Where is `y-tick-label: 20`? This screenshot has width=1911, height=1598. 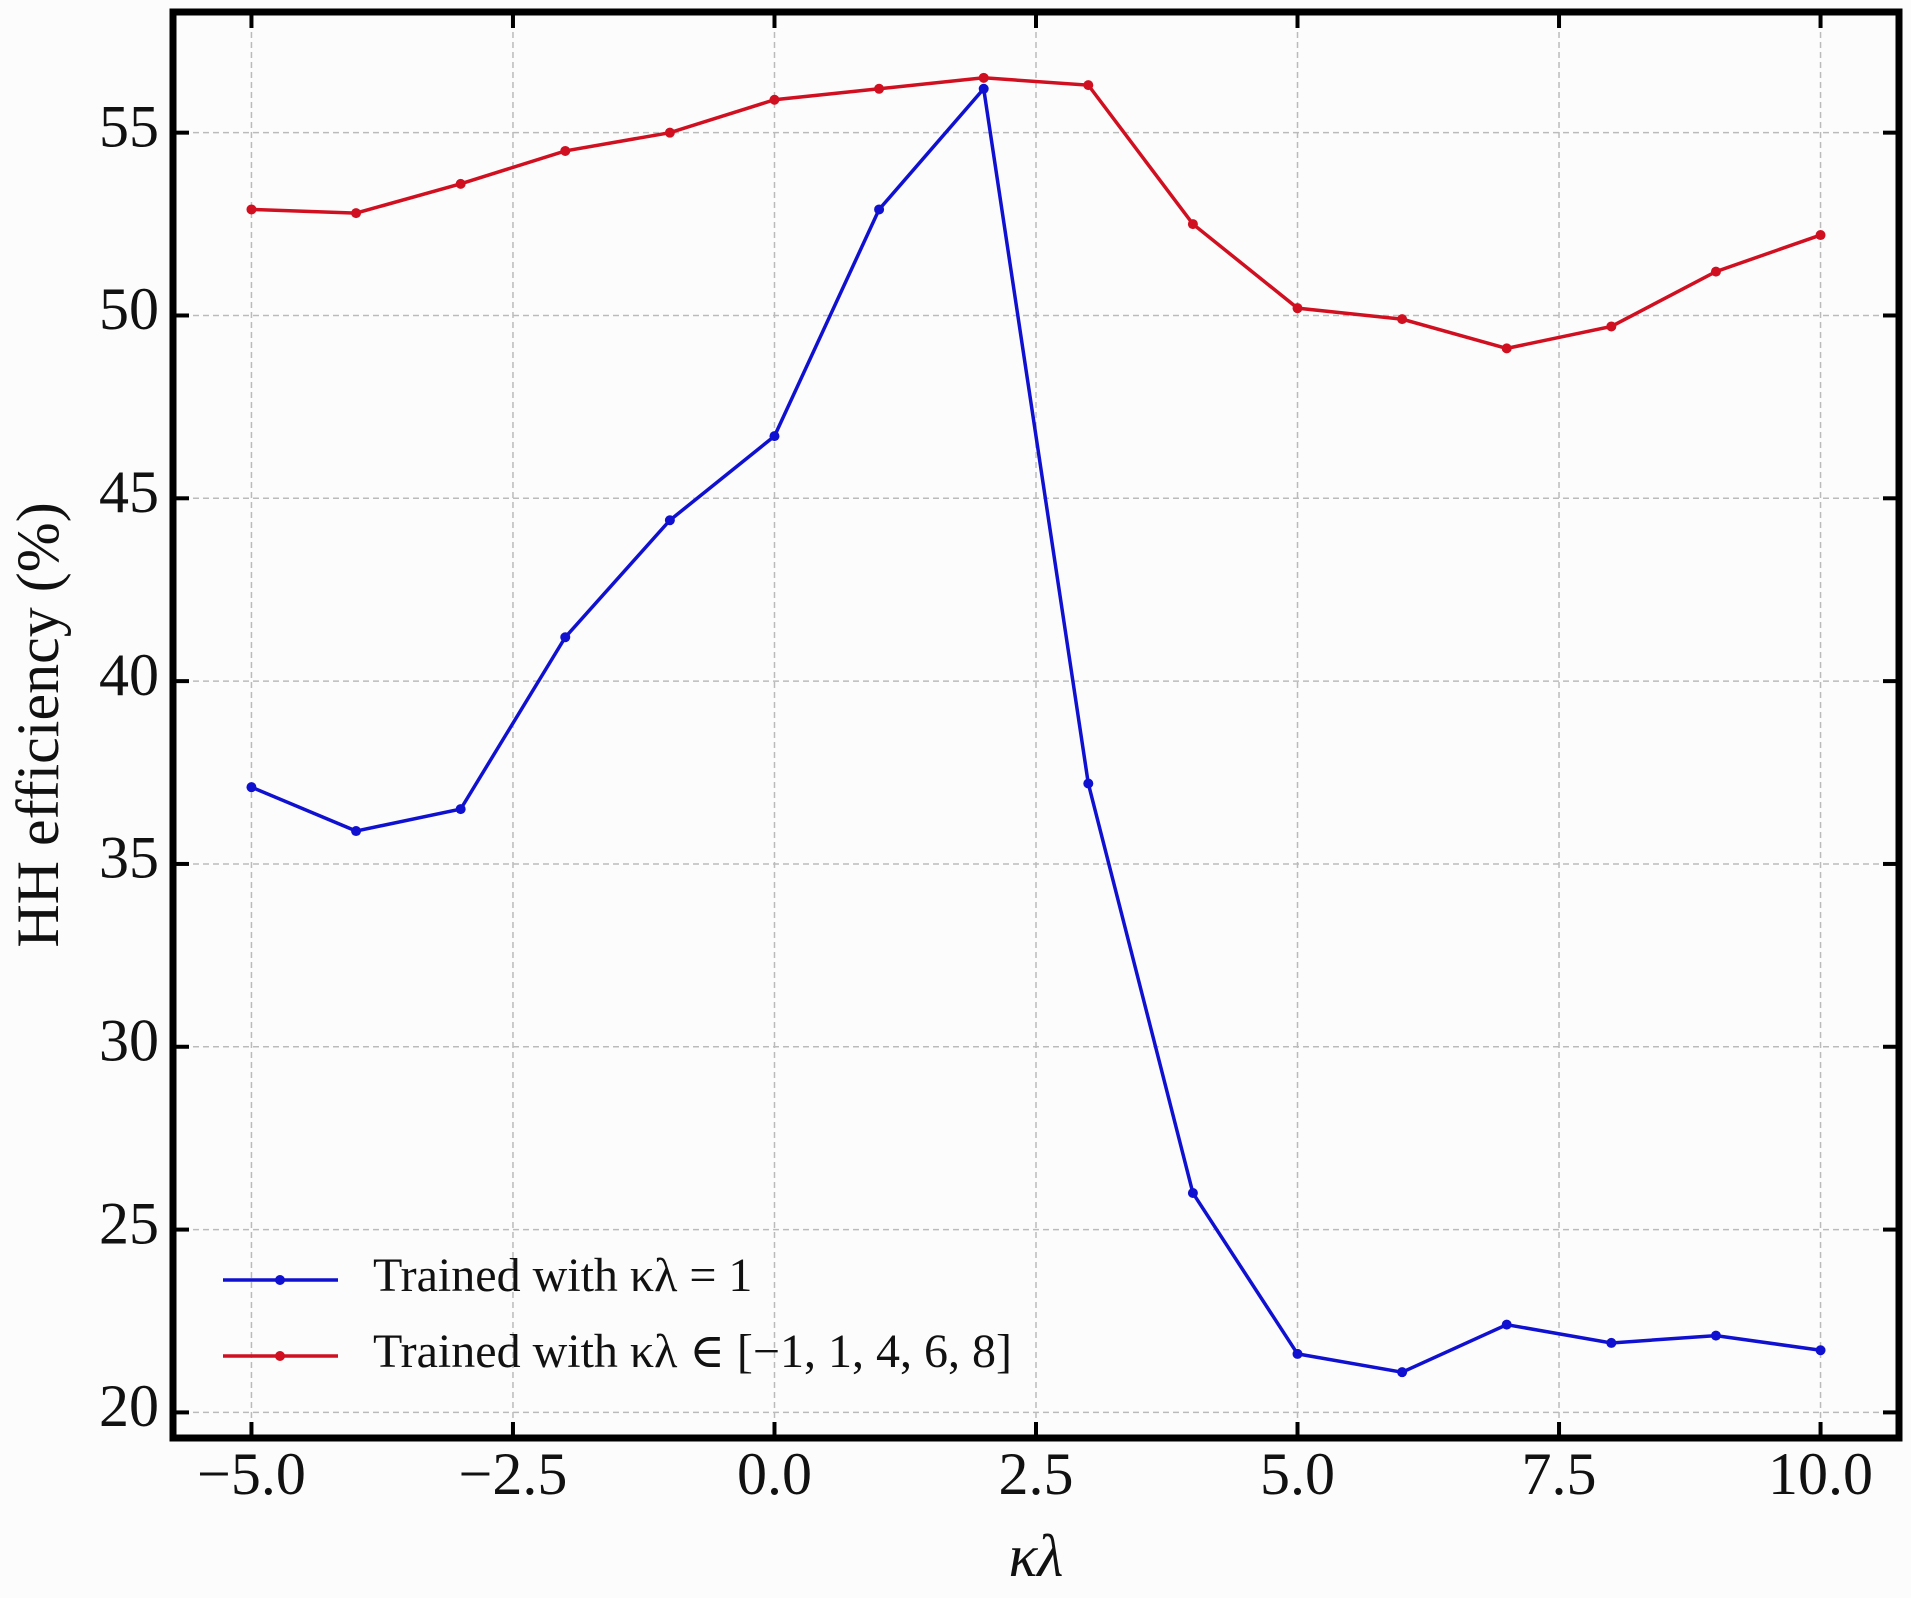 y-tick-label: 20 is located at coordinates (129, 1406).